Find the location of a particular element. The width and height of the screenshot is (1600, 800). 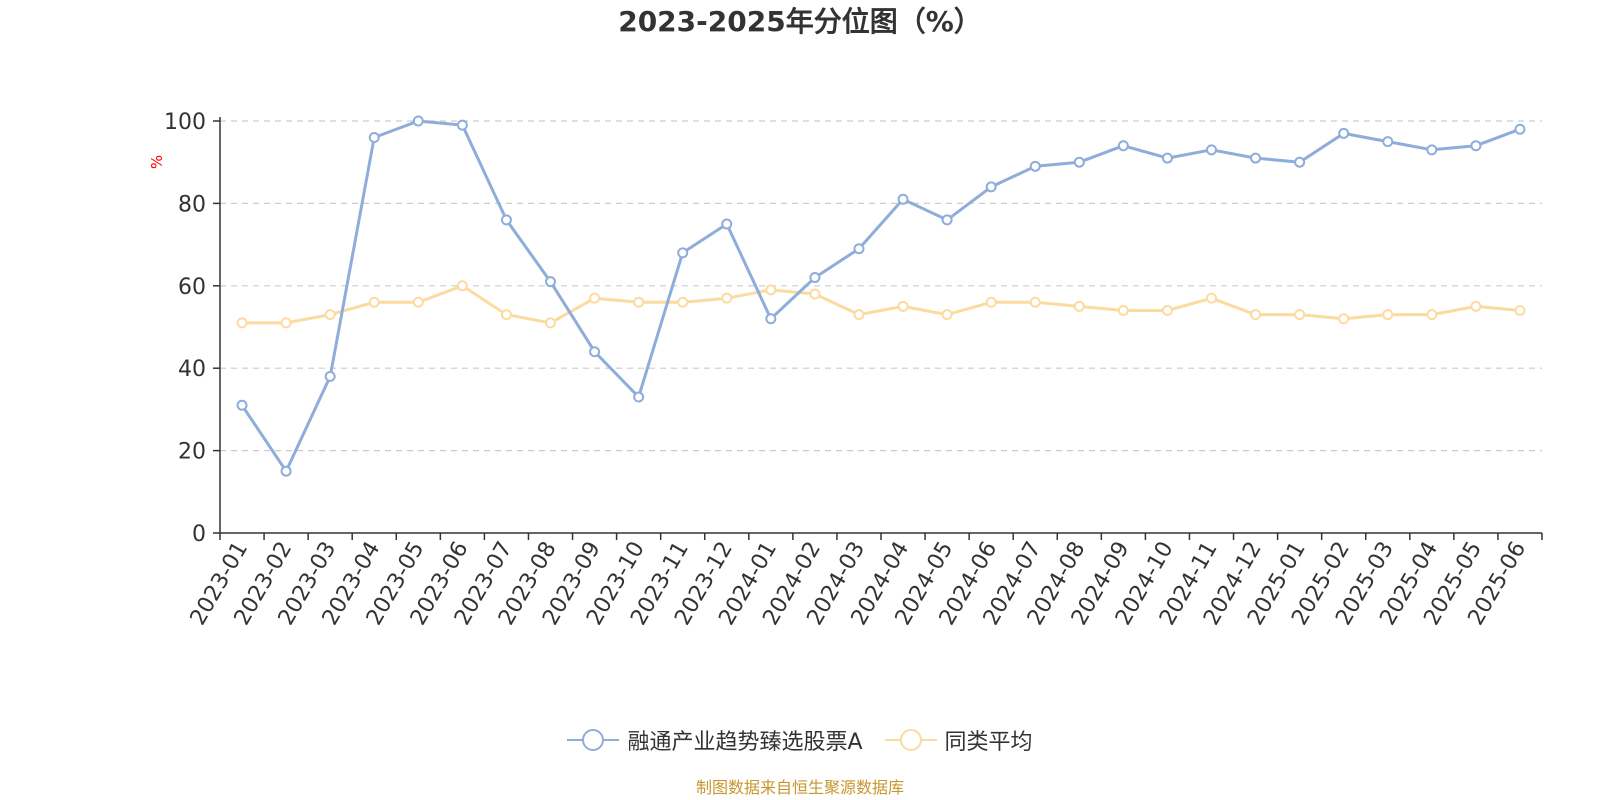

source-note: 制图数据来自恒生聚源数据库 is located at coordinates (799, 787).